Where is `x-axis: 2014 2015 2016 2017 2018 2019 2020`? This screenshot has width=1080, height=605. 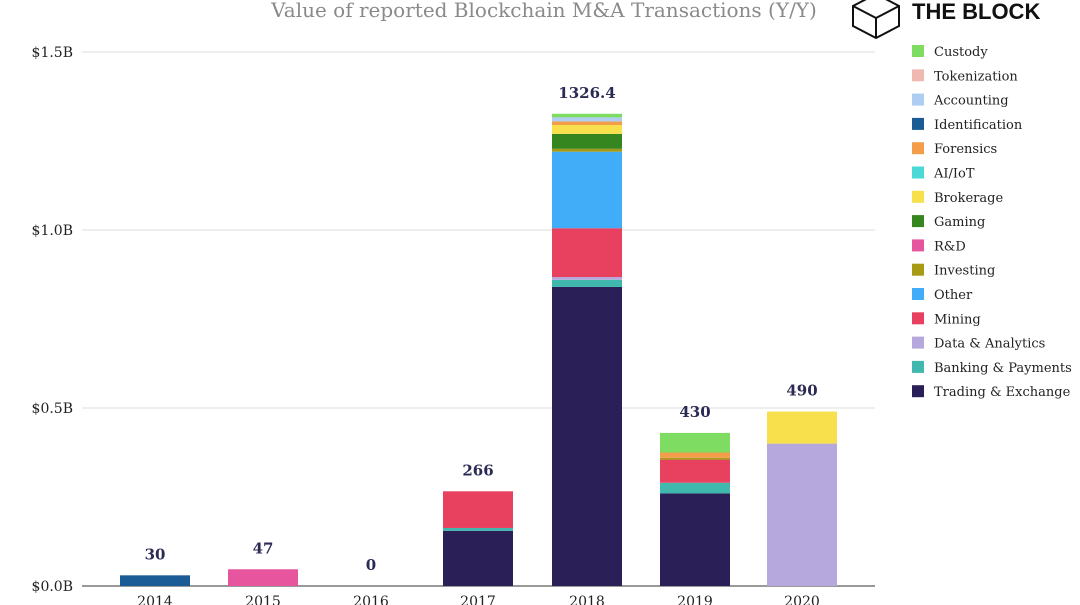
x-axis: 2014 2015 2016 2017 2018 2019 2020 is located at coordinates (478, 599).